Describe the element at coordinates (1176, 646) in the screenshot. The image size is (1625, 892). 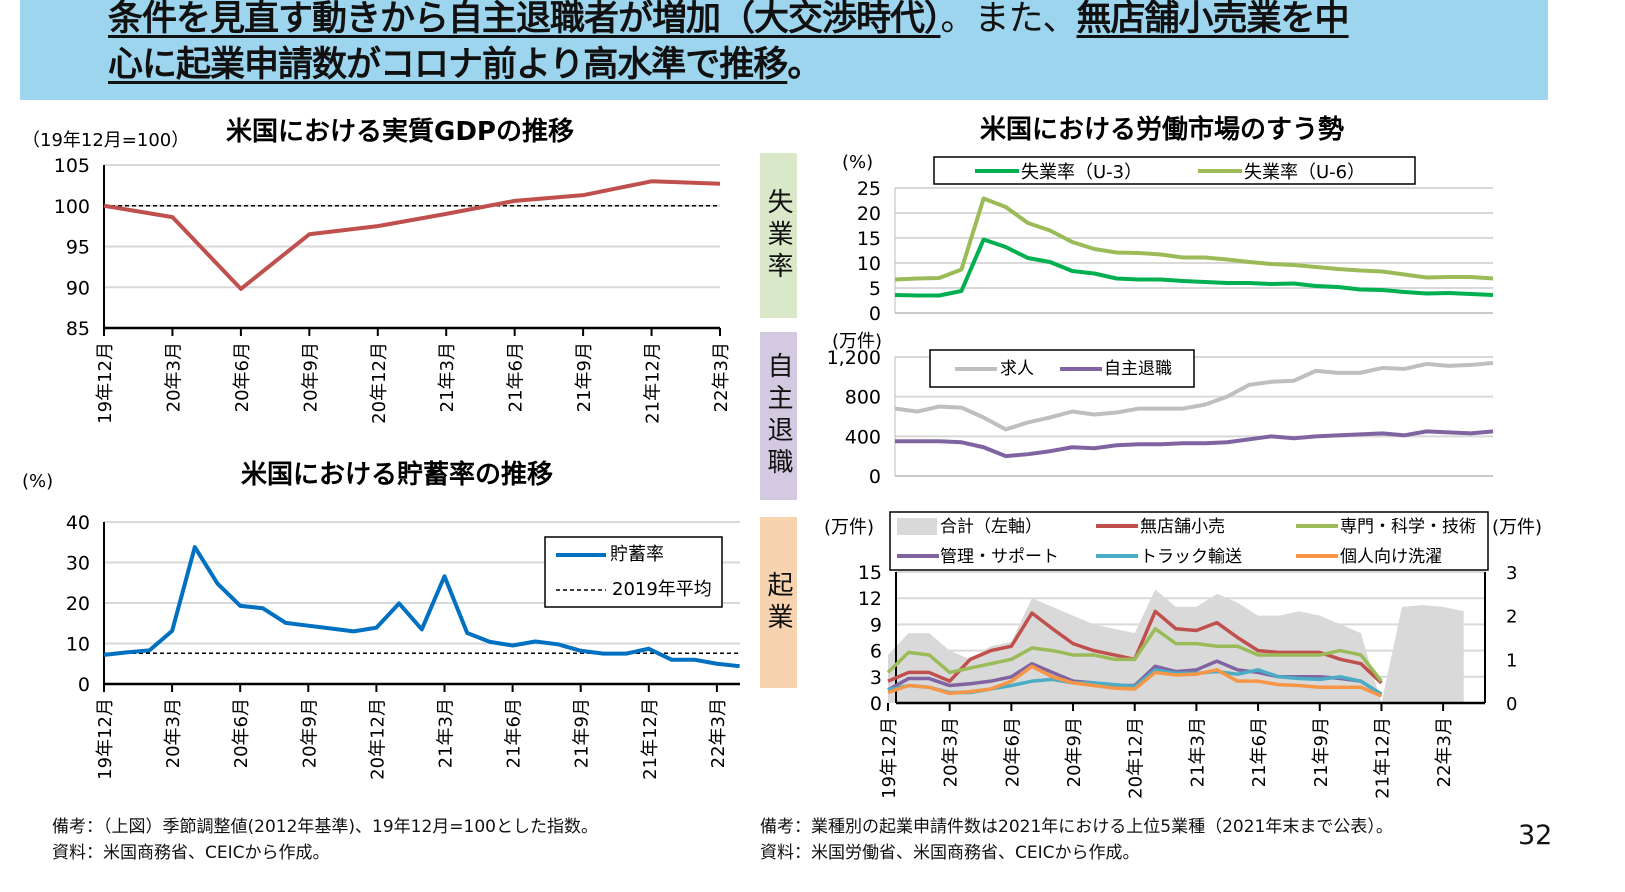
I see `total-area` at that location.